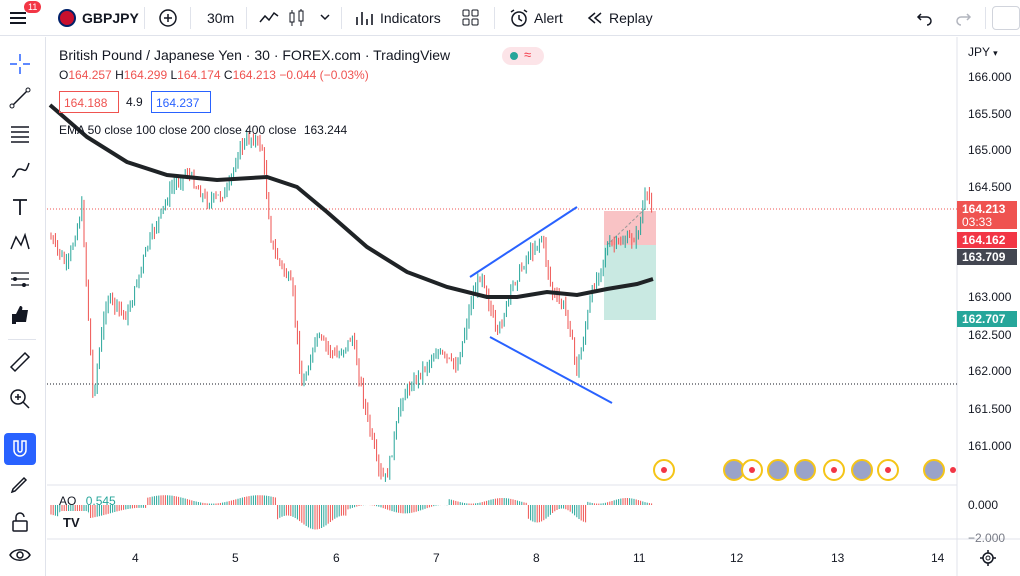 This screenshot has width=1020, height=576. What do you see at coordinates (838, 558) in the screenshot?
I see `time-tick: 13` at bounding box center [838, 558].